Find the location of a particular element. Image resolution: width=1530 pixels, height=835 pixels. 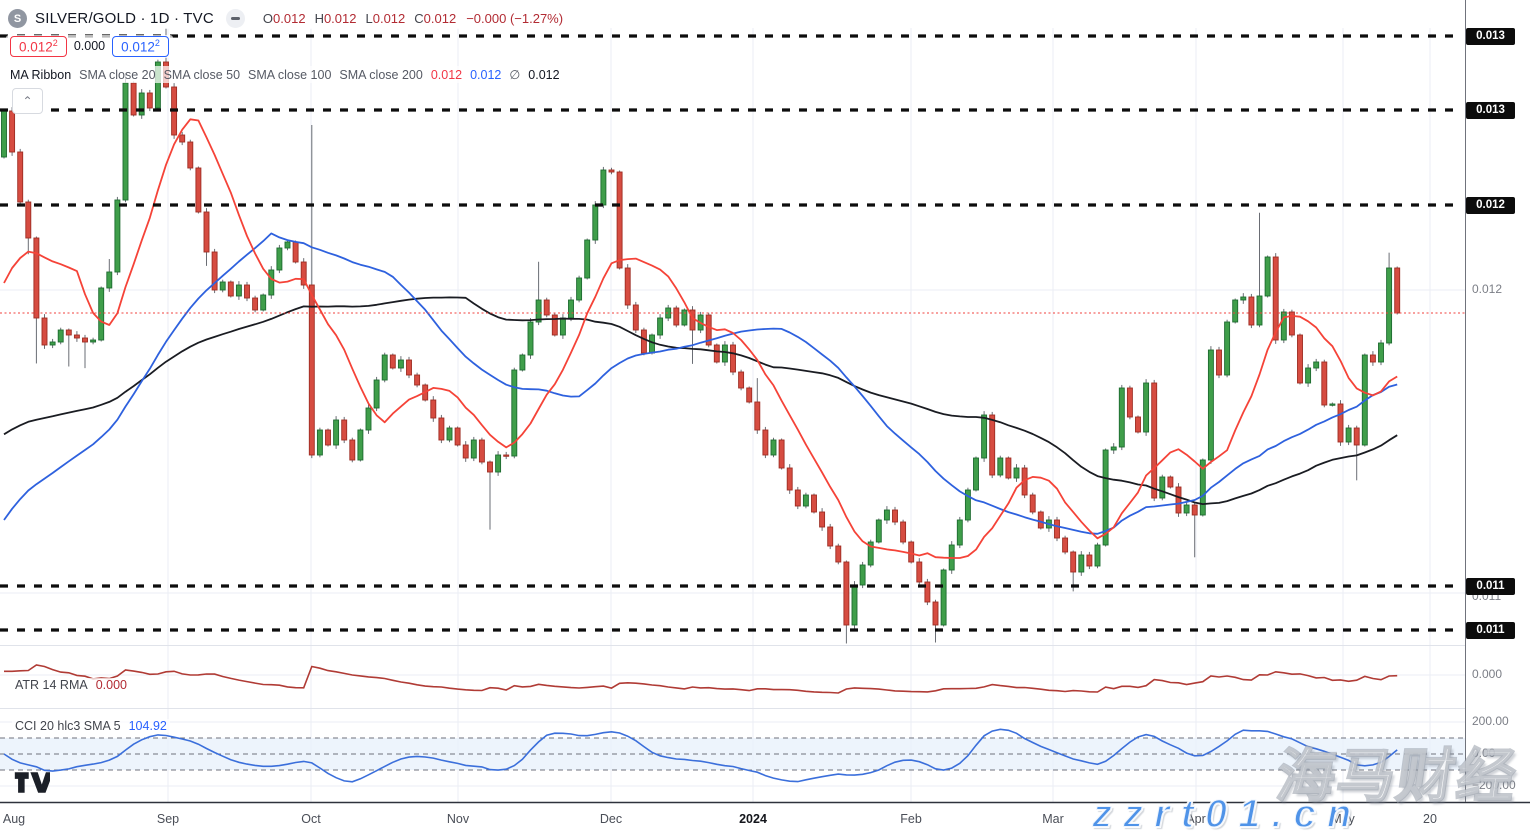

ma-param-50: SMA close 50 is located at coordinates (202, 74).